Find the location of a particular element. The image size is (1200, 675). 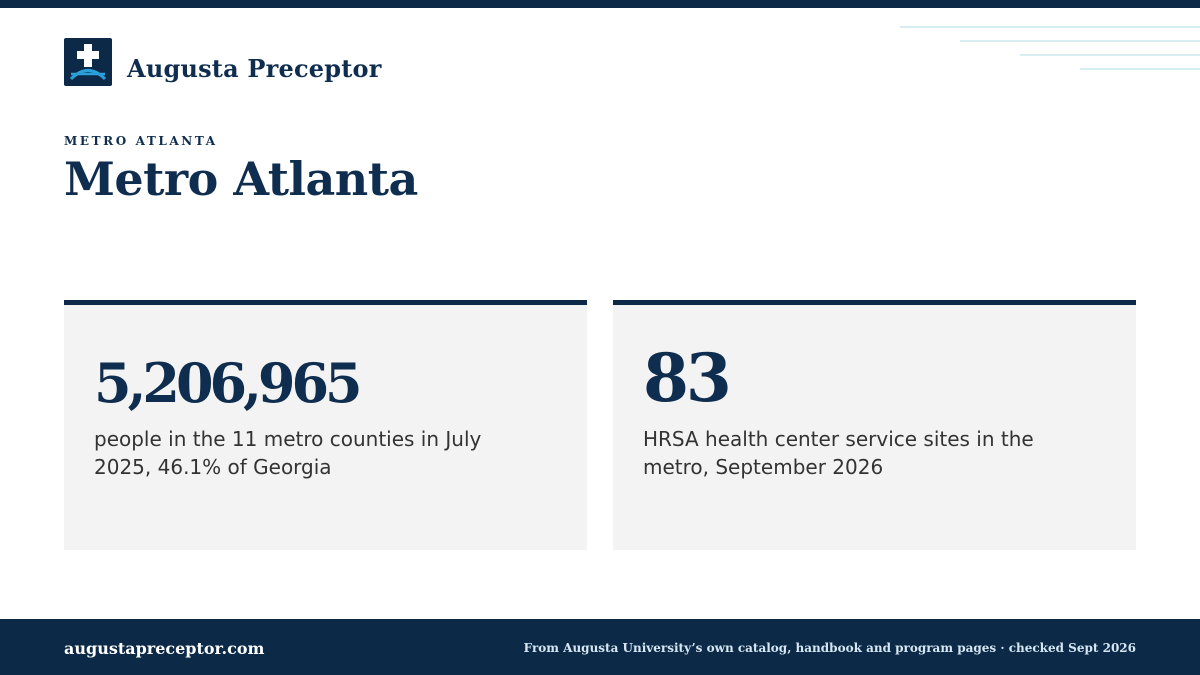

brand-name: Augusta Preceptor is located at coordinates (254, 68).